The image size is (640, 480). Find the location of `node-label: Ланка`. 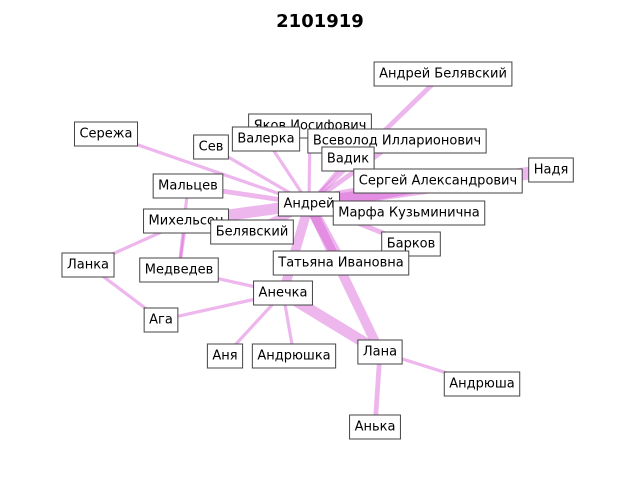

node-label: Ланка is located at coordinates (88, 265).